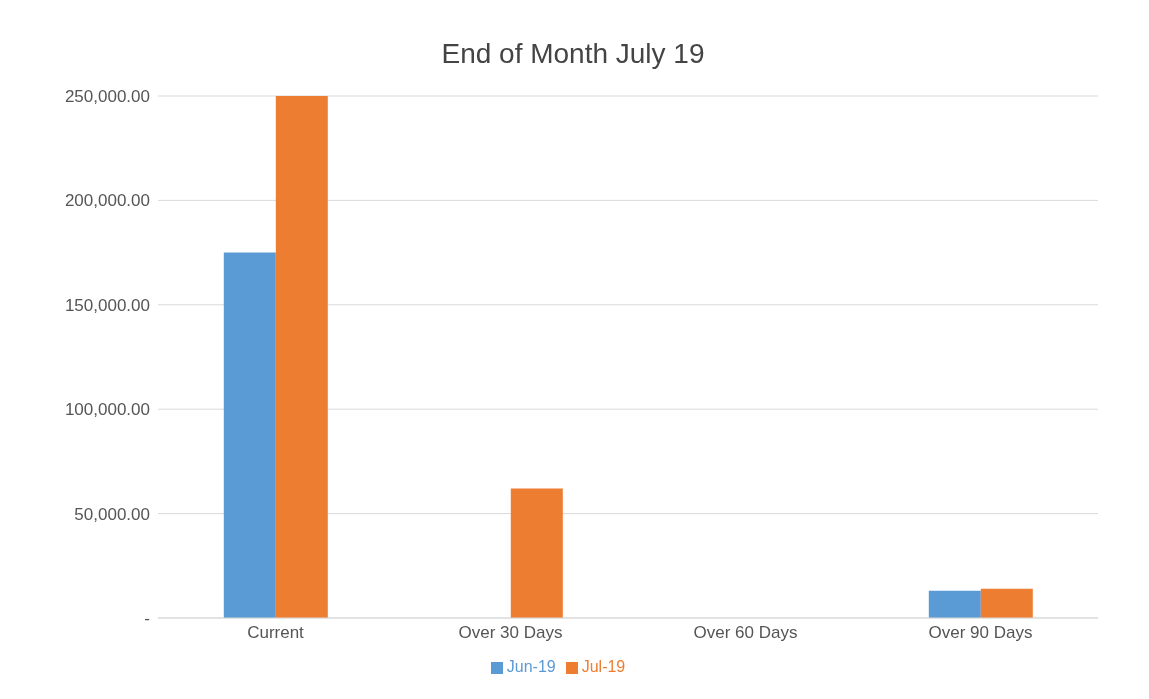 The height and width of the screenshot is (699, 1149). Describe the element at coordinates (107, 410) in the screenshot. I see `y-tick-label: 100,000.00` at that location.